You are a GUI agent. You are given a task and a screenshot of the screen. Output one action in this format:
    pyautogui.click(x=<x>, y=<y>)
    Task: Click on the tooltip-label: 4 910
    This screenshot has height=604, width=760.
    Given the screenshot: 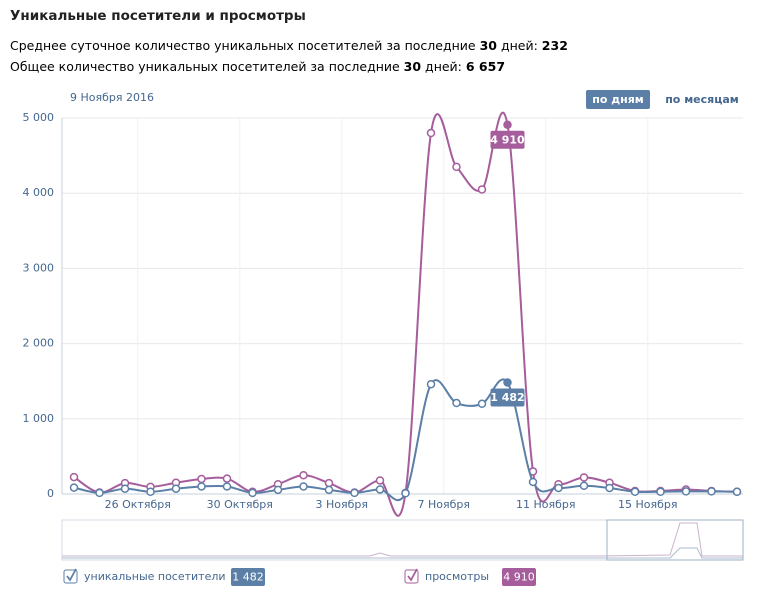 What is the action you would take?
    pyautogui.click(x=507, y=139)
    